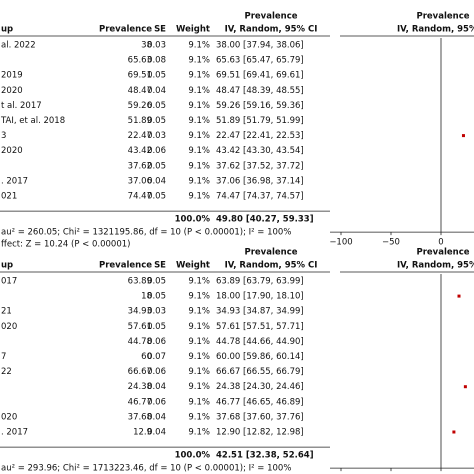 This screenshot has height=474, width=474. I want to click on study-name: 22, so click(6, 372).